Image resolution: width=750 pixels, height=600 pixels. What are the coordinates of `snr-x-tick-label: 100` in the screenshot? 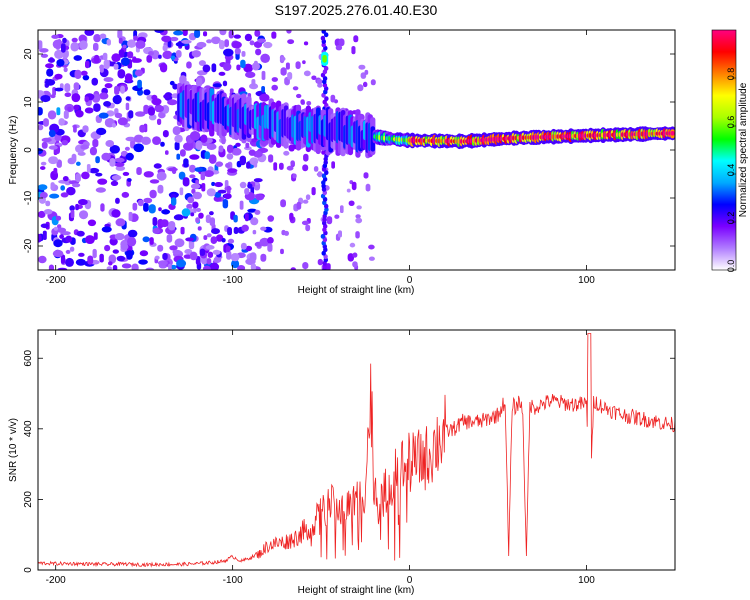 It's located at (586, 580).